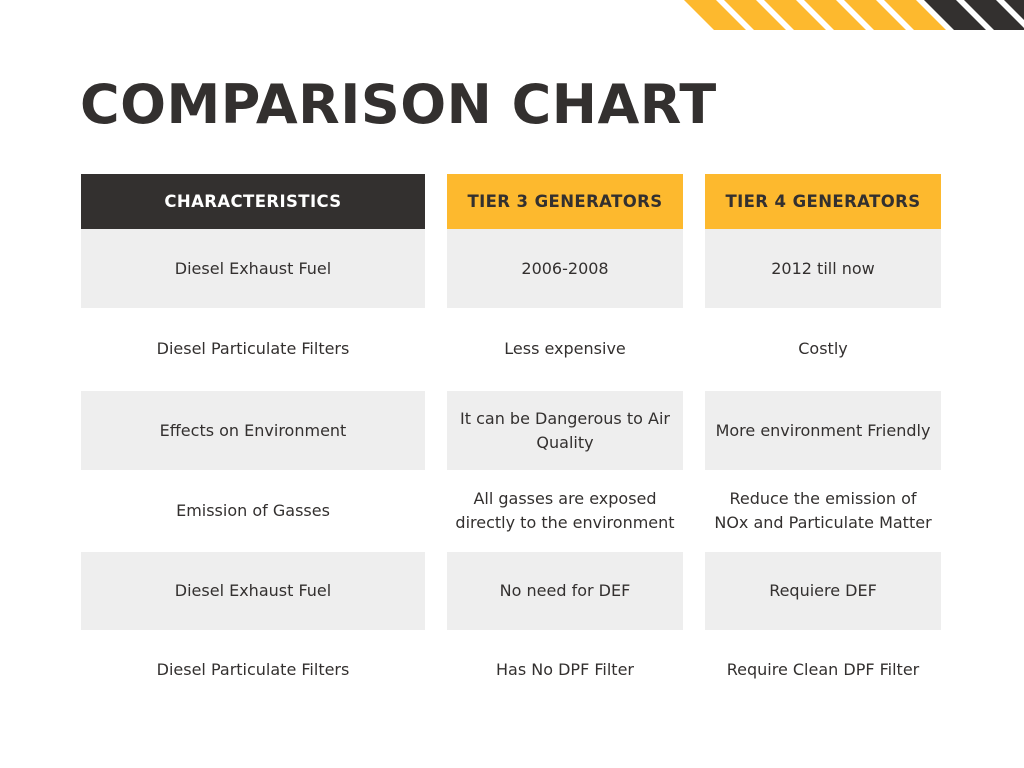  I want to click on row-5-characteristic: Diesel Exhaust Fuel, so click(253, 591).